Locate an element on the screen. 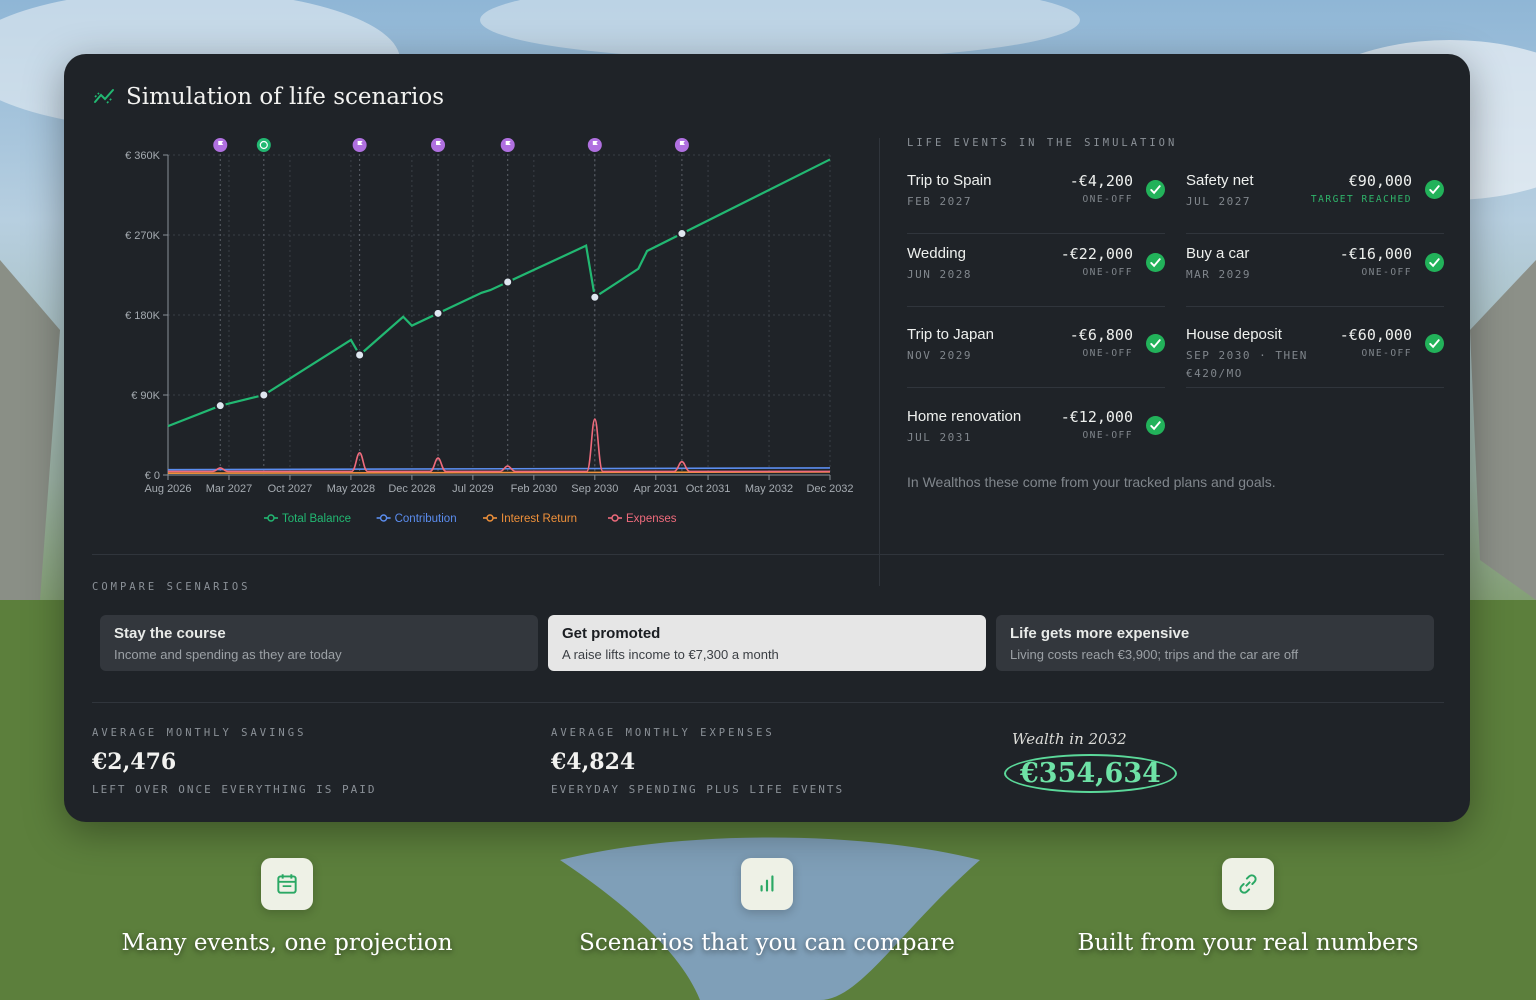 This screenshot has height=1000, width=1536. event-amount: -€22,000 is located at coordinates (1096, 254).